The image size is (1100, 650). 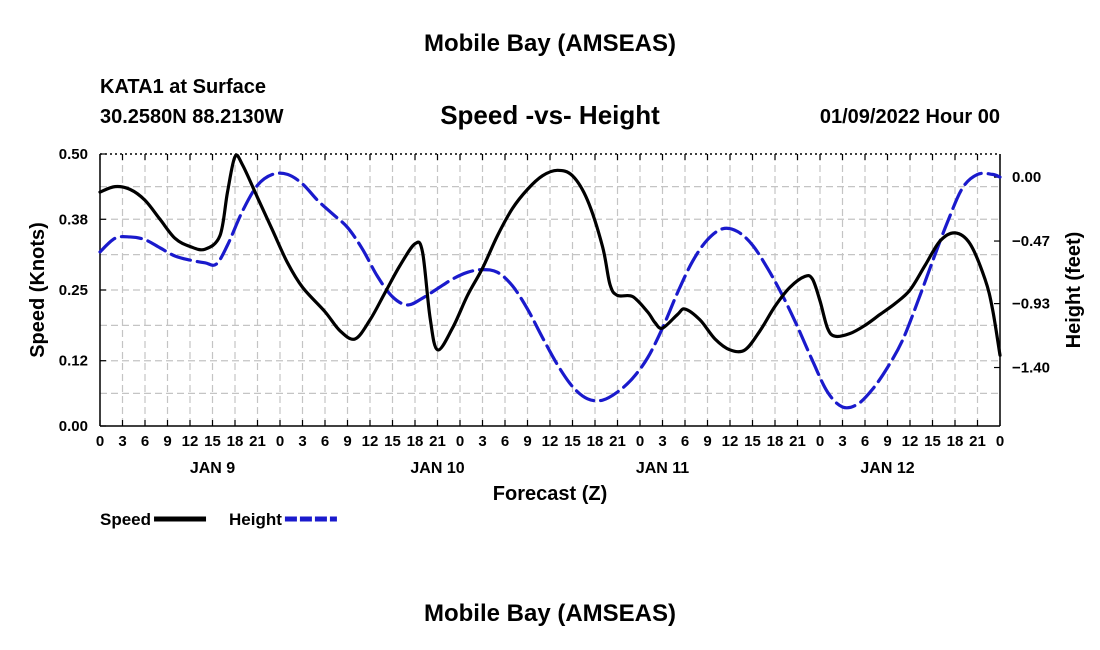 I want to click on y-tick-label-left: 0.00, so click(x=73, y=426).